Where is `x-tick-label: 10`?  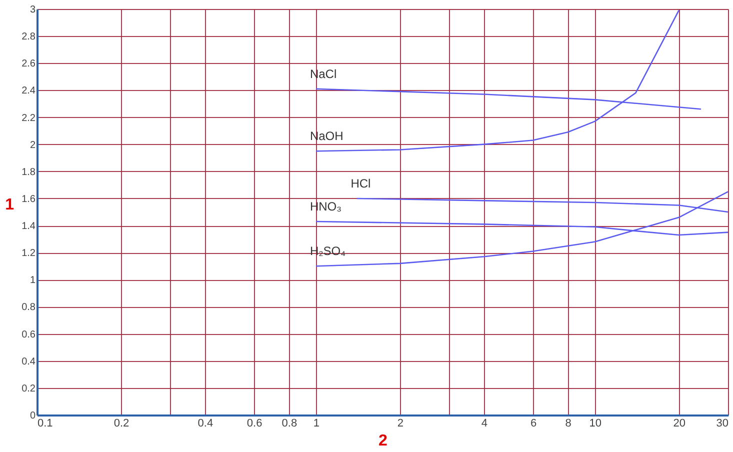
x-tick-label: 10 is located at coordinates (595, 424).